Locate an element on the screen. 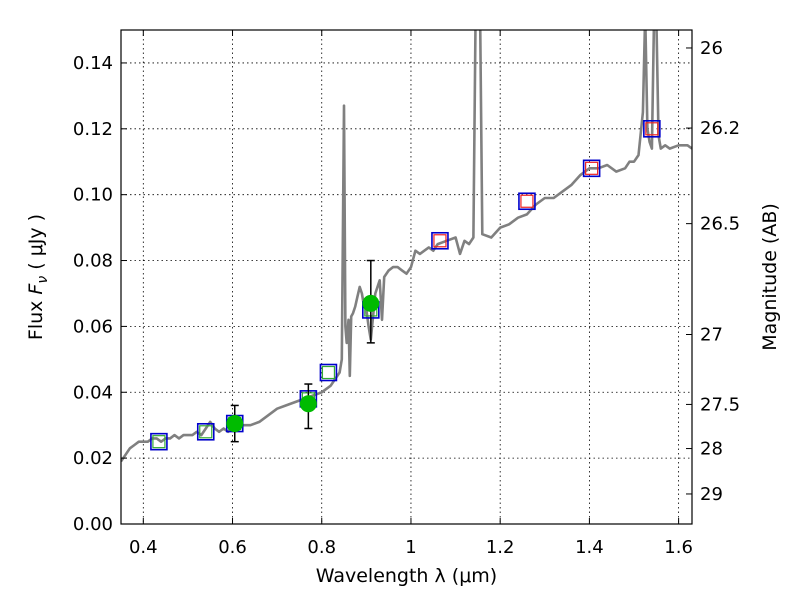 The width and height of the screenshot is (800, 600). y-tick-label: 0.08 is located at coordinates (93, 261).